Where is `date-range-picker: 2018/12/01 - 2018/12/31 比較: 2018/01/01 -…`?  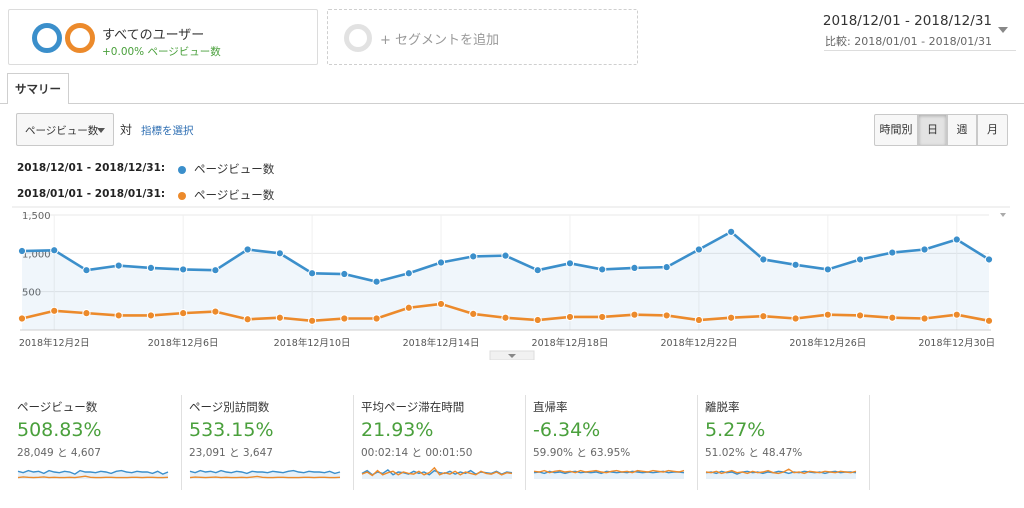 date-range-picker: 2018/12/01 - 2018/12/31 比較: 2018/01/01 -… is located at coordinates (919, 30).